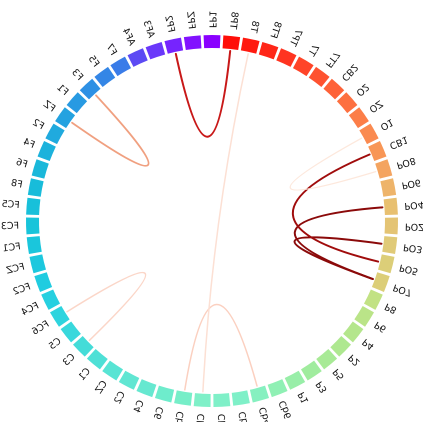 The image size is (423, 427). Describe the element at coordinates (339, 374) in the screenshot. I see `node-label-p5: P5` at that location.